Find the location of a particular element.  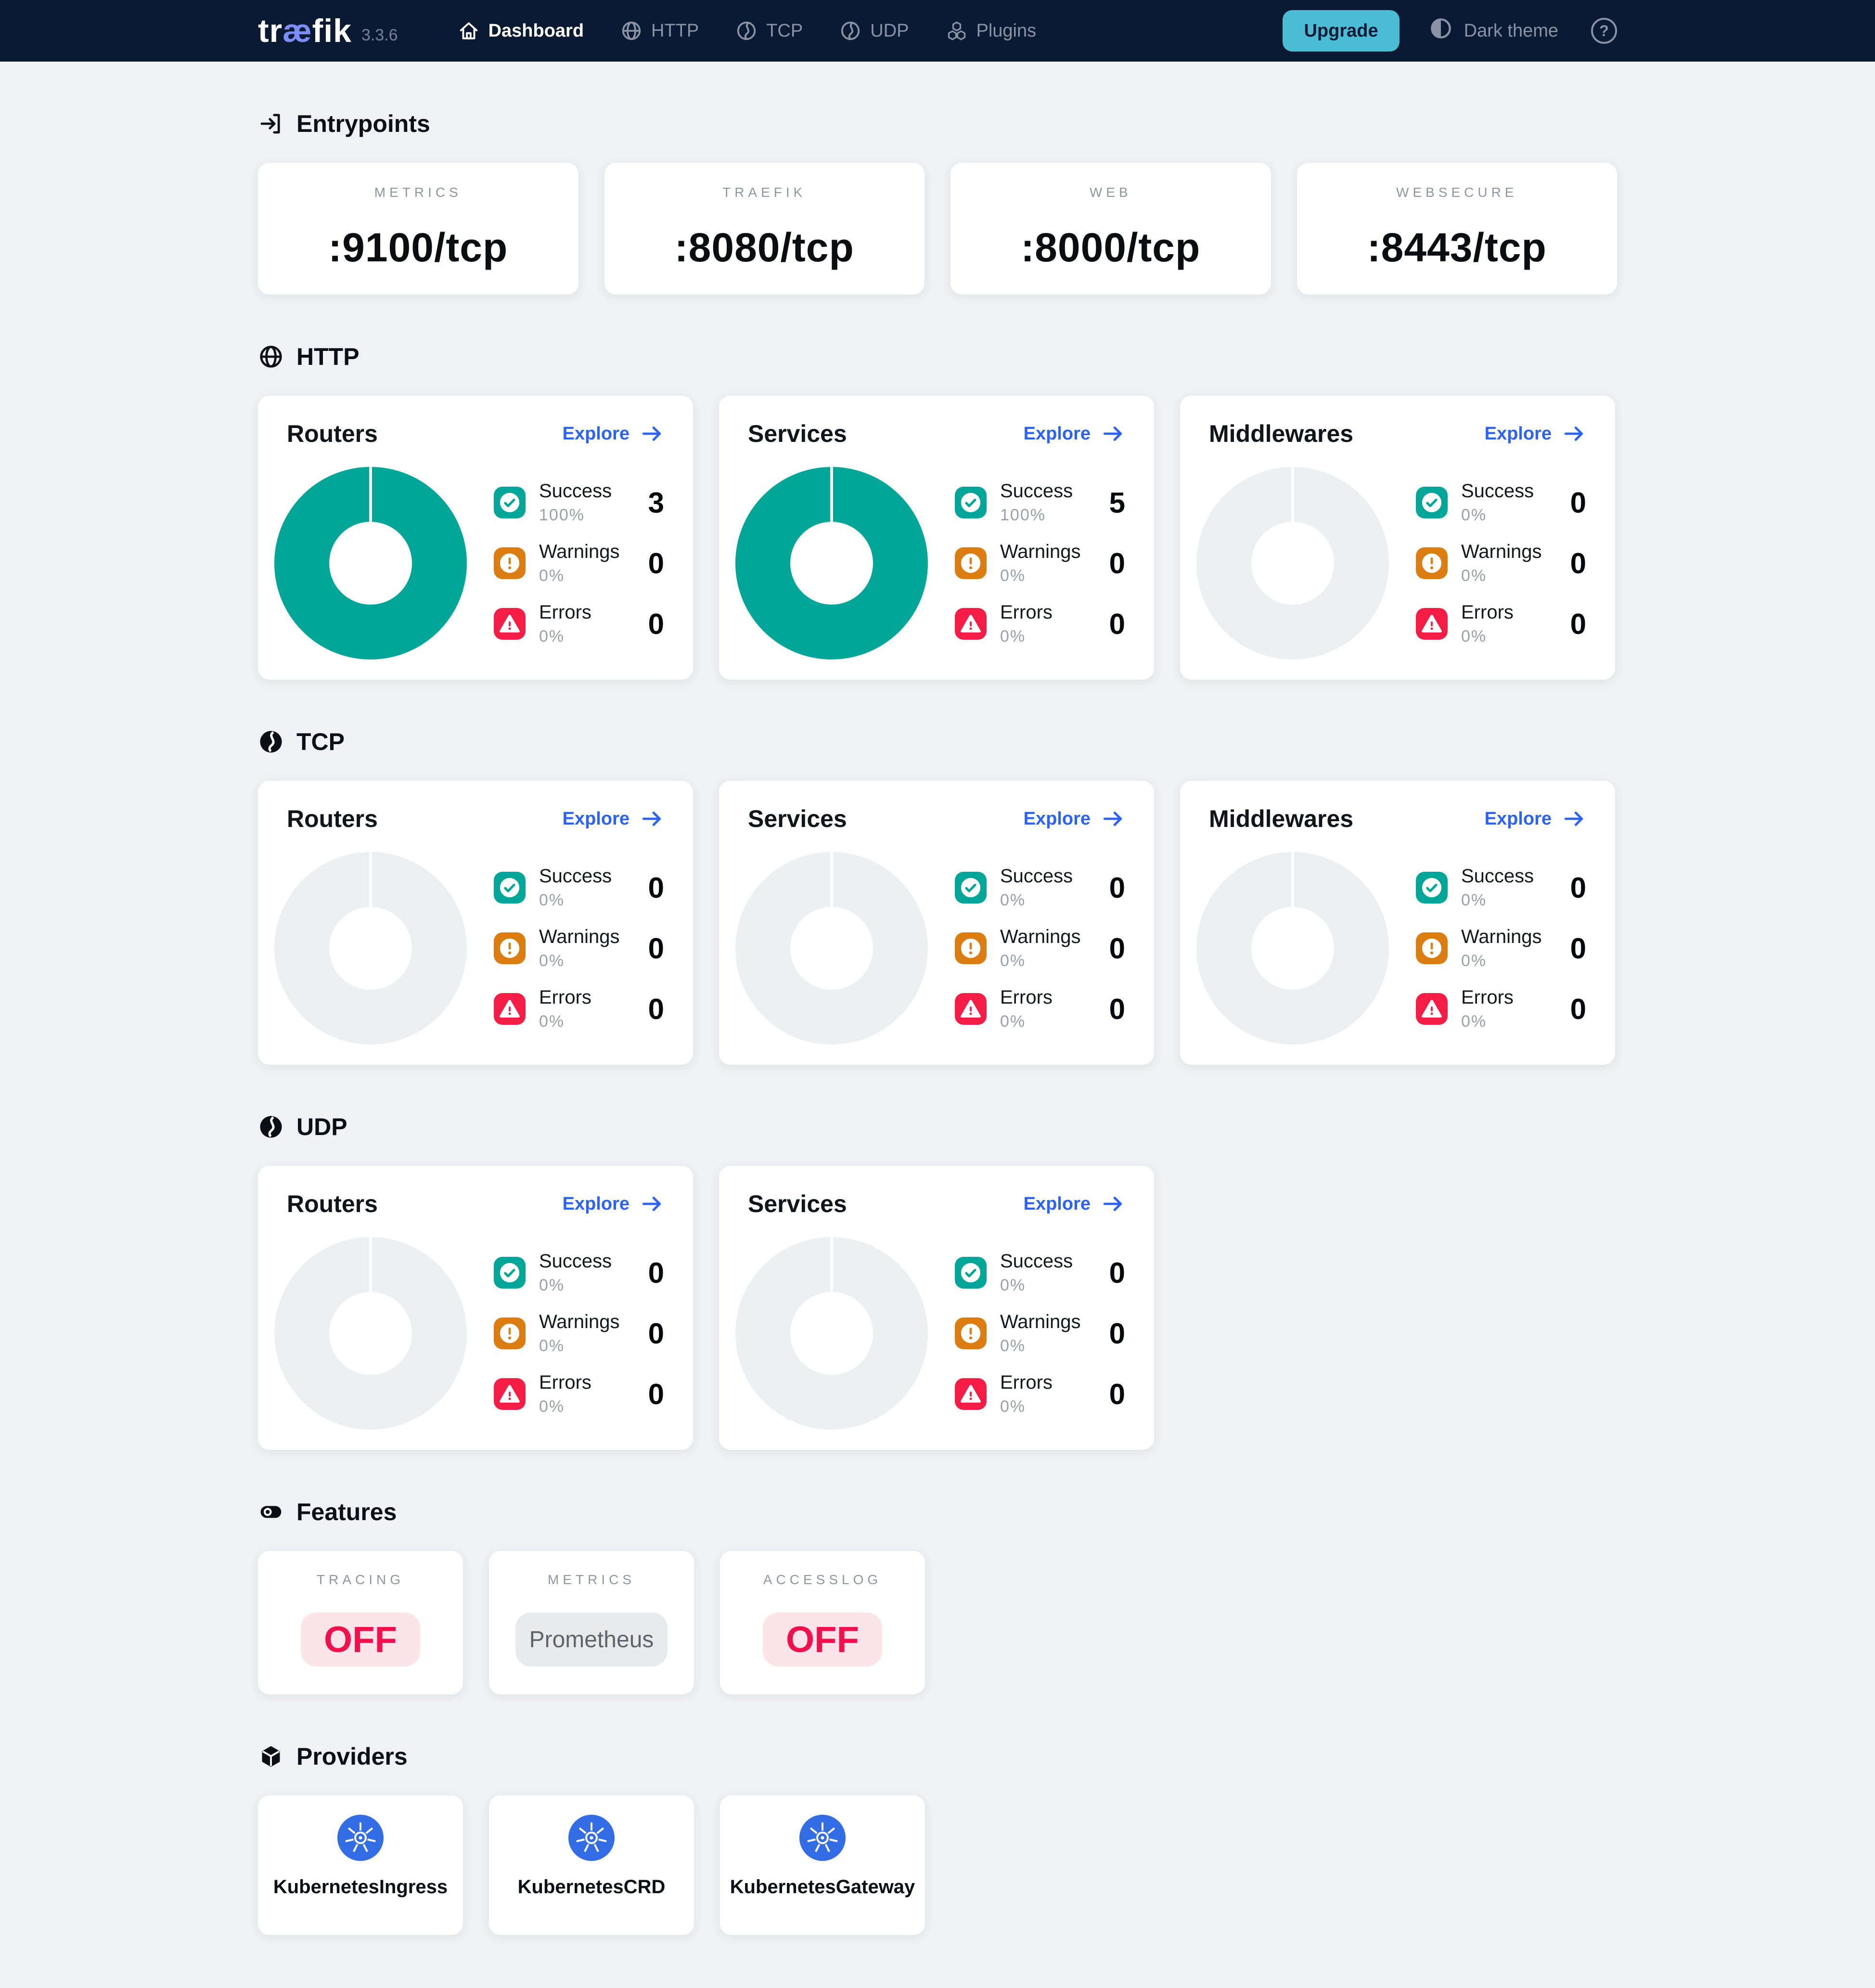

section-title: TCP is located at coordinates (320, 742).